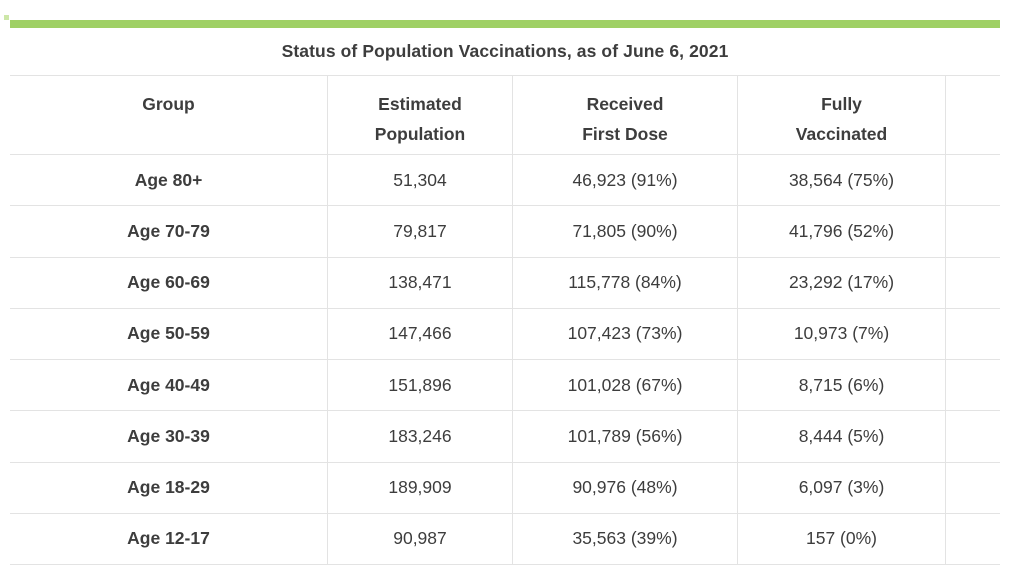 The height and width of the screenshot is (582, 1021). Describe the element at coordinates (624, 385) in the screenshot. I see `cell-received-first-dose: 101,028 (67%)` at that location.